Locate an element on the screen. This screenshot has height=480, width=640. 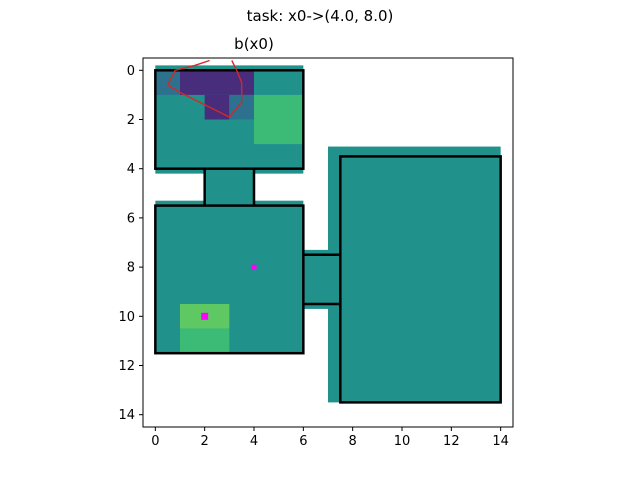
y-tick-label-6: 6 is located at coordinates (131, 218).